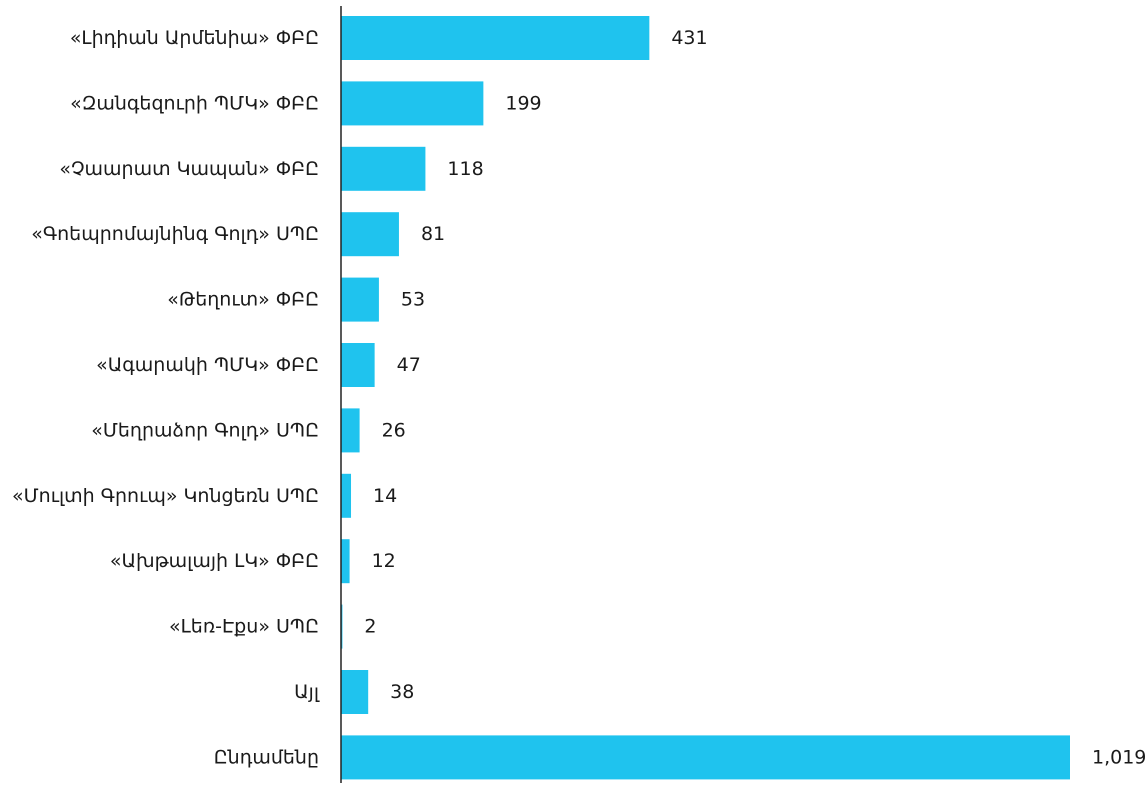  Describe the element at coordinates (194, 38) in the screenshot. I see `category-label: «Լիդիան Արմենիա» ՓԲԸ` at that location.